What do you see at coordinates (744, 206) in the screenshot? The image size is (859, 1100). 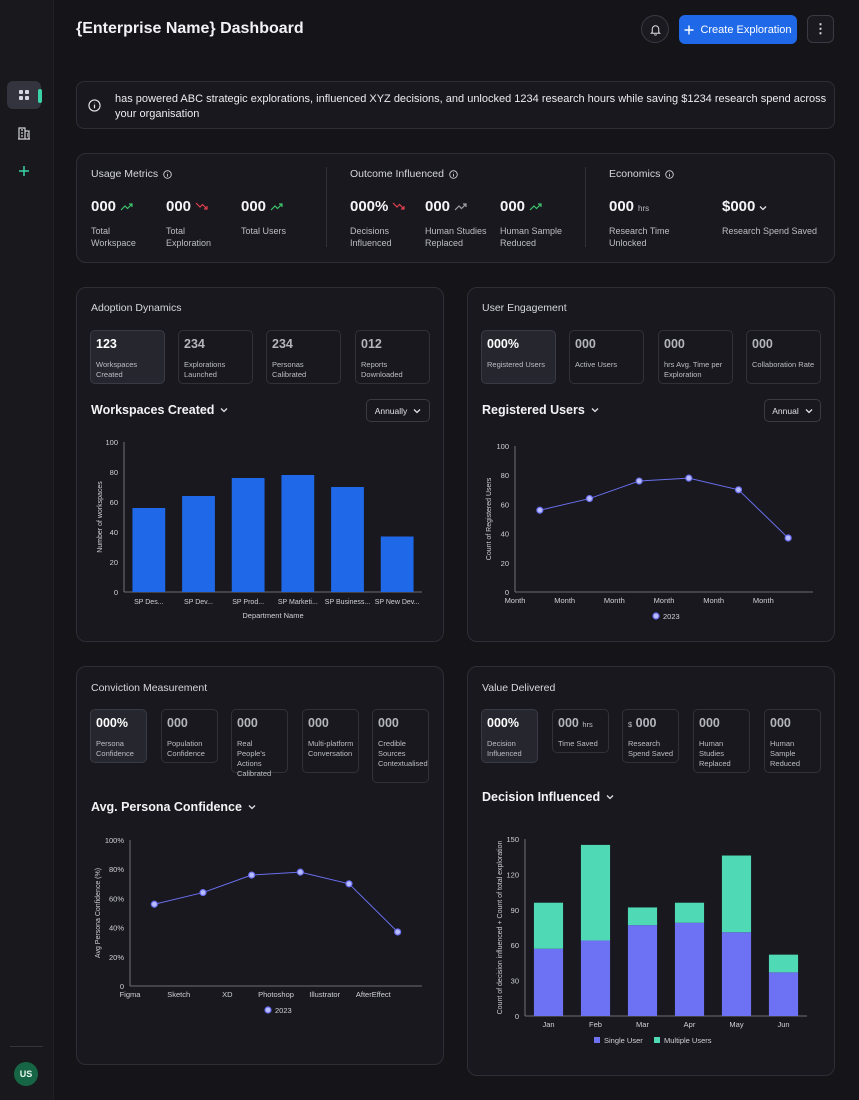 I see `research-spend-value: $000` at bounding box center [744, 206].